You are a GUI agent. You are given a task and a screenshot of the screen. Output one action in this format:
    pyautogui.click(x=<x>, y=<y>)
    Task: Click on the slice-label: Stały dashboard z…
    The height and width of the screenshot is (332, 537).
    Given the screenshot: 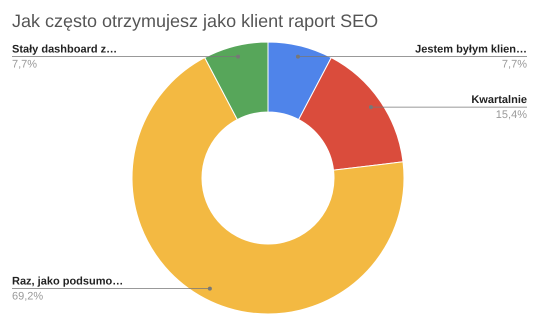 What is the action you would take?
    pyautogui.click(x=65, y=50)
    